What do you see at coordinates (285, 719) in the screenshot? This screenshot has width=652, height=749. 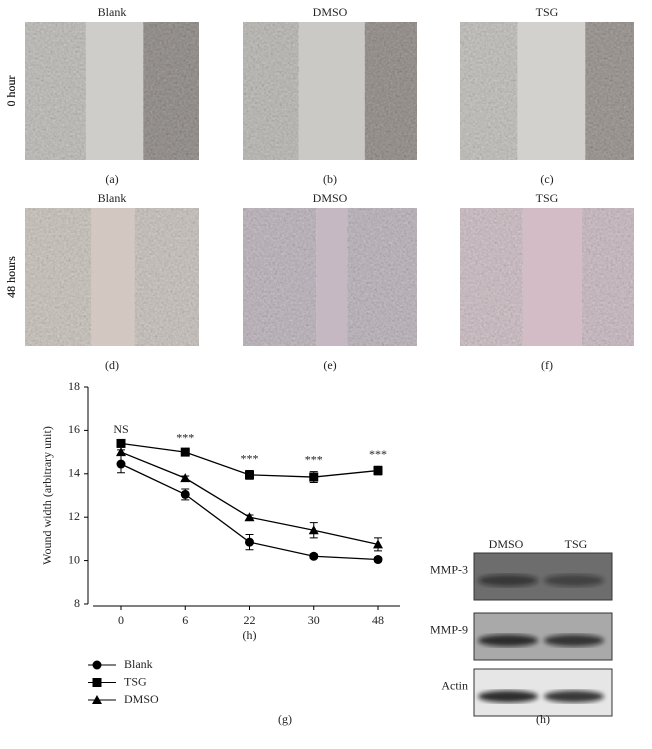 I see `panel-caption: (g)` at bounding box center [285, 719].